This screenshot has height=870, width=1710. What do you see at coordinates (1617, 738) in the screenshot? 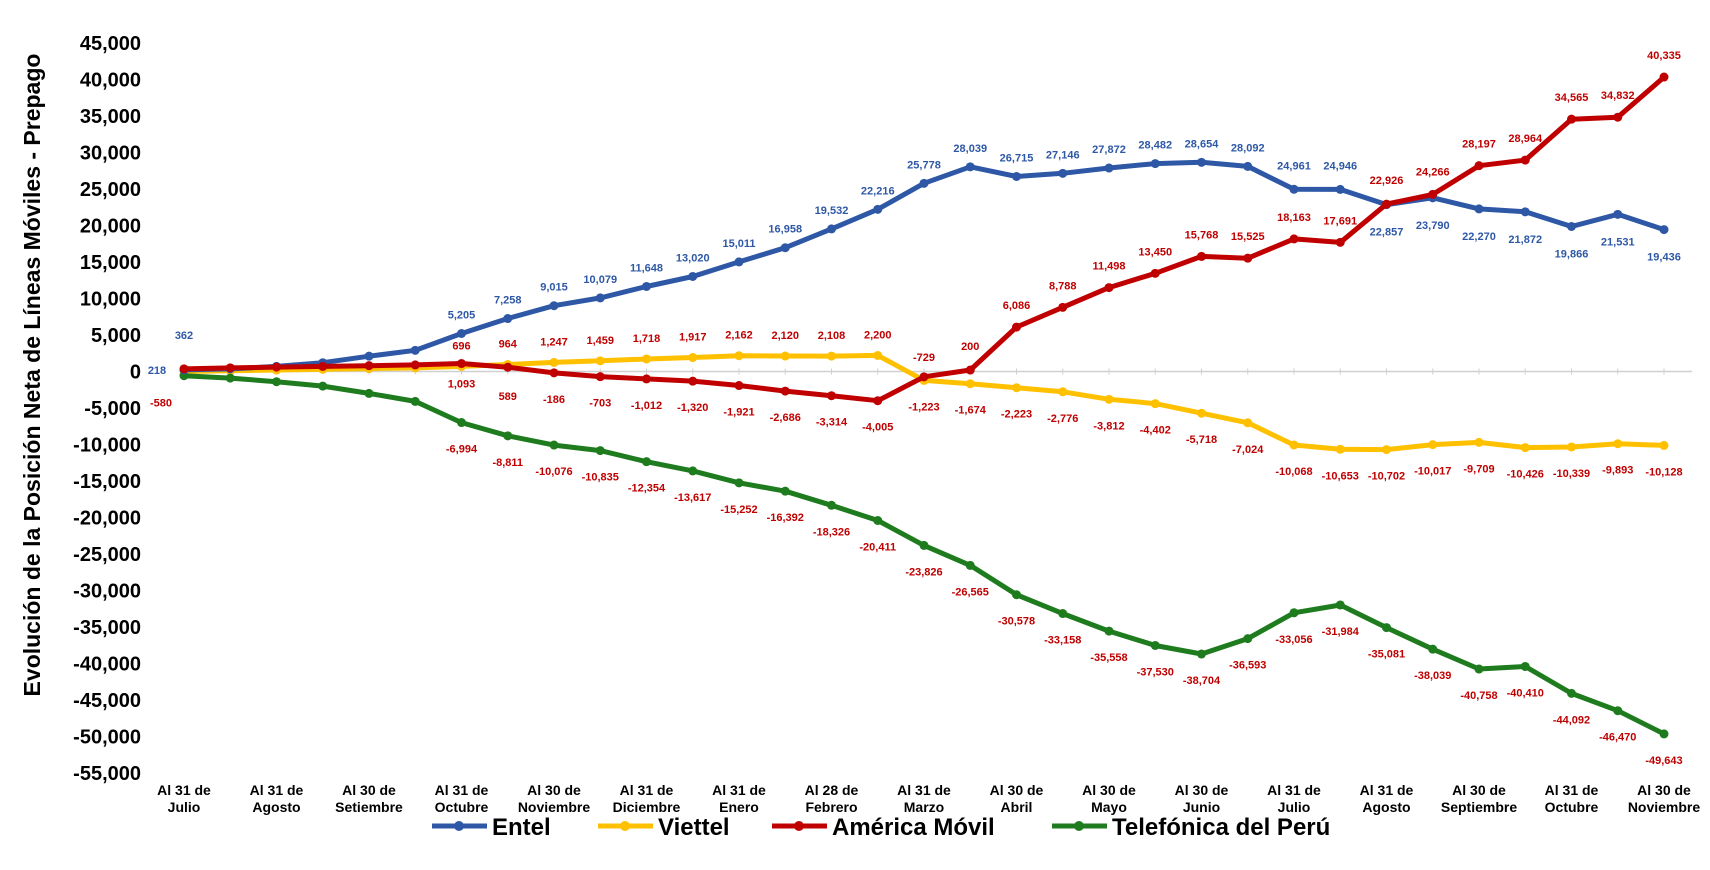
I see `data-label-telef-nica-del-per-: -46,470` at bounding box center [1617, 738].